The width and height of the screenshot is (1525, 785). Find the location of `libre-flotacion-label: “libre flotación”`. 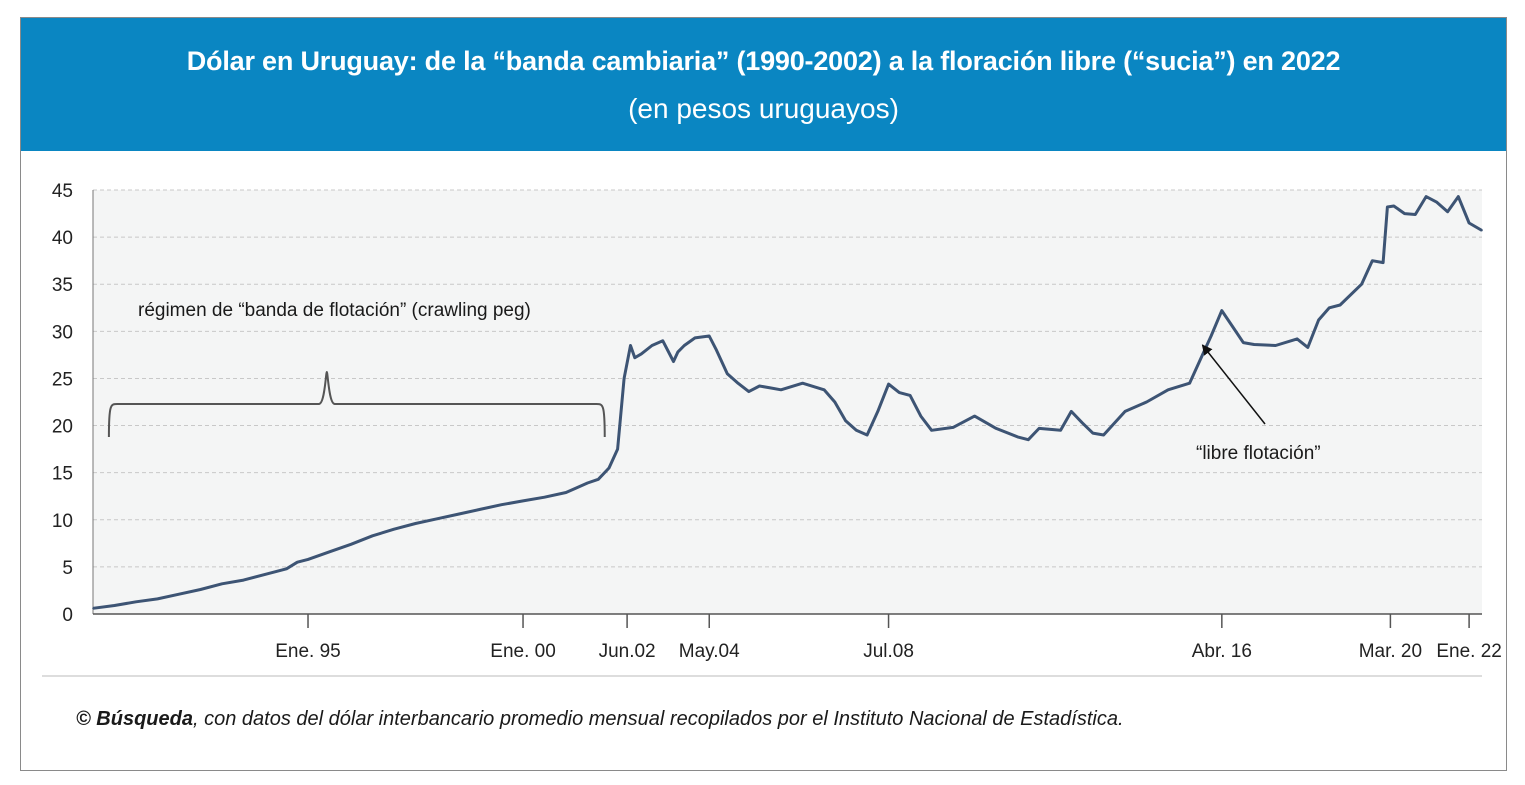

libre-flotacion-label: “libre flotación” is located at coordinates (1258, 453).